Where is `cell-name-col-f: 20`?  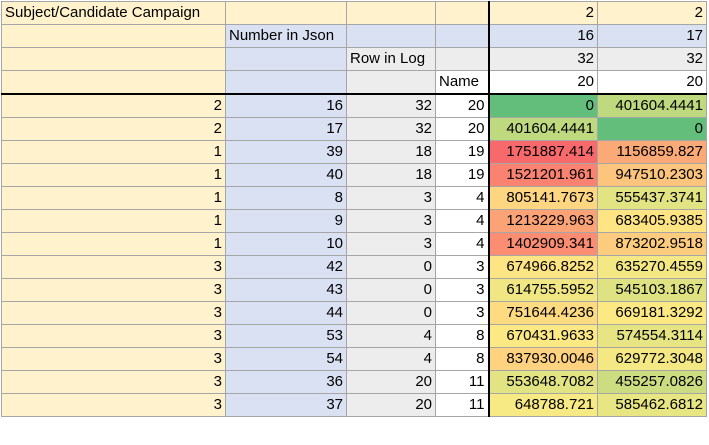 cell-name-col-f: 20 is located at coordinates (652, 82).